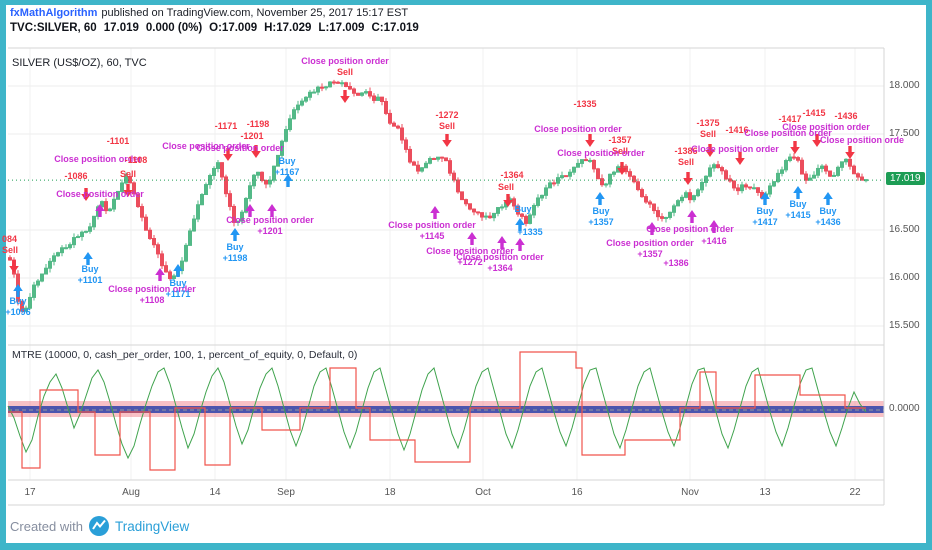 The width and height of the screenshot is (932, 550). Describe the element at coordinates (54, 13) in the screenshot. I see `author-link: fxMathAlgorithm` at that location.